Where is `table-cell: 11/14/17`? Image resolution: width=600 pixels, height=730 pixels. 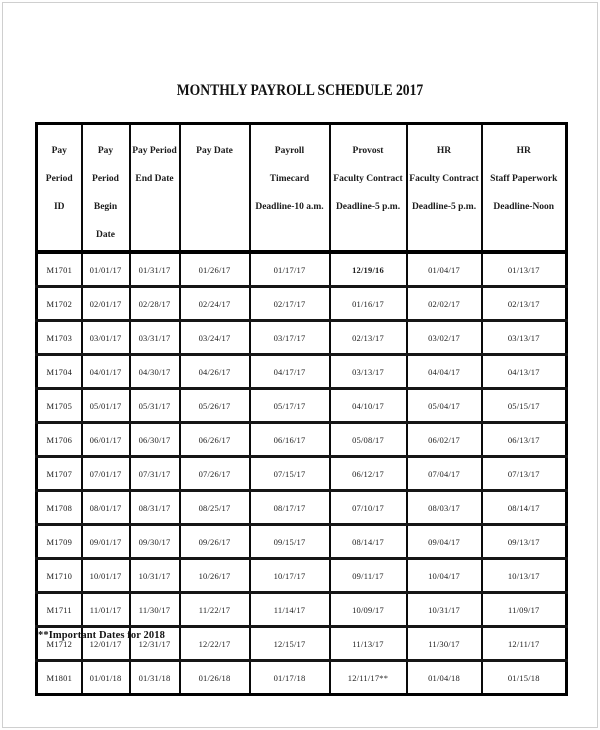 table-cell: 11/14/17 is located at coordinates (289, 609).